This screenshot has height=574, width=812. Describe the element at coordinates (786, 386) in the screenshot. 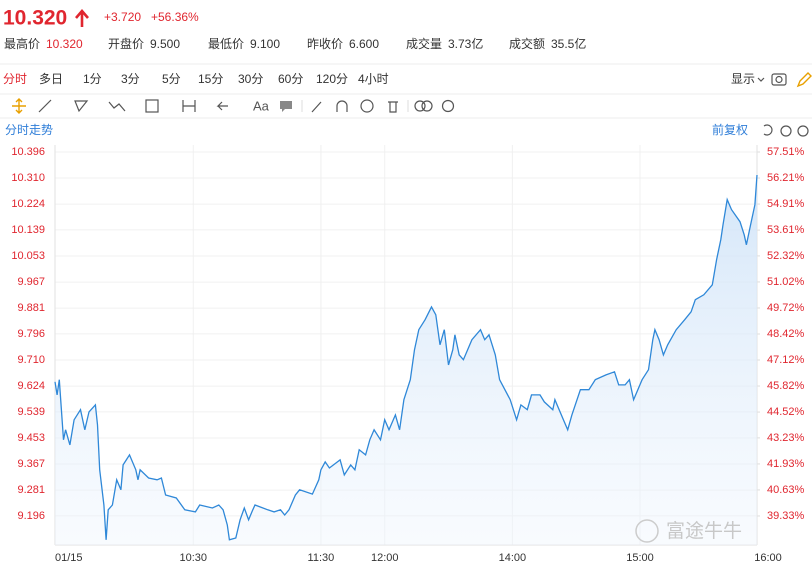

I see `y2-tick-label: 45.82%` at that location.